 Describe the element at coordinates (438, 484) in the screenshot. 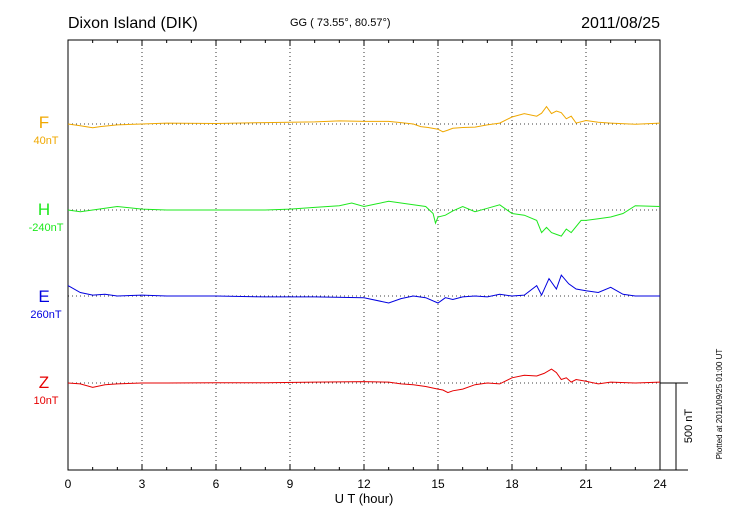

I see `x-tick-label: 15` at that location.